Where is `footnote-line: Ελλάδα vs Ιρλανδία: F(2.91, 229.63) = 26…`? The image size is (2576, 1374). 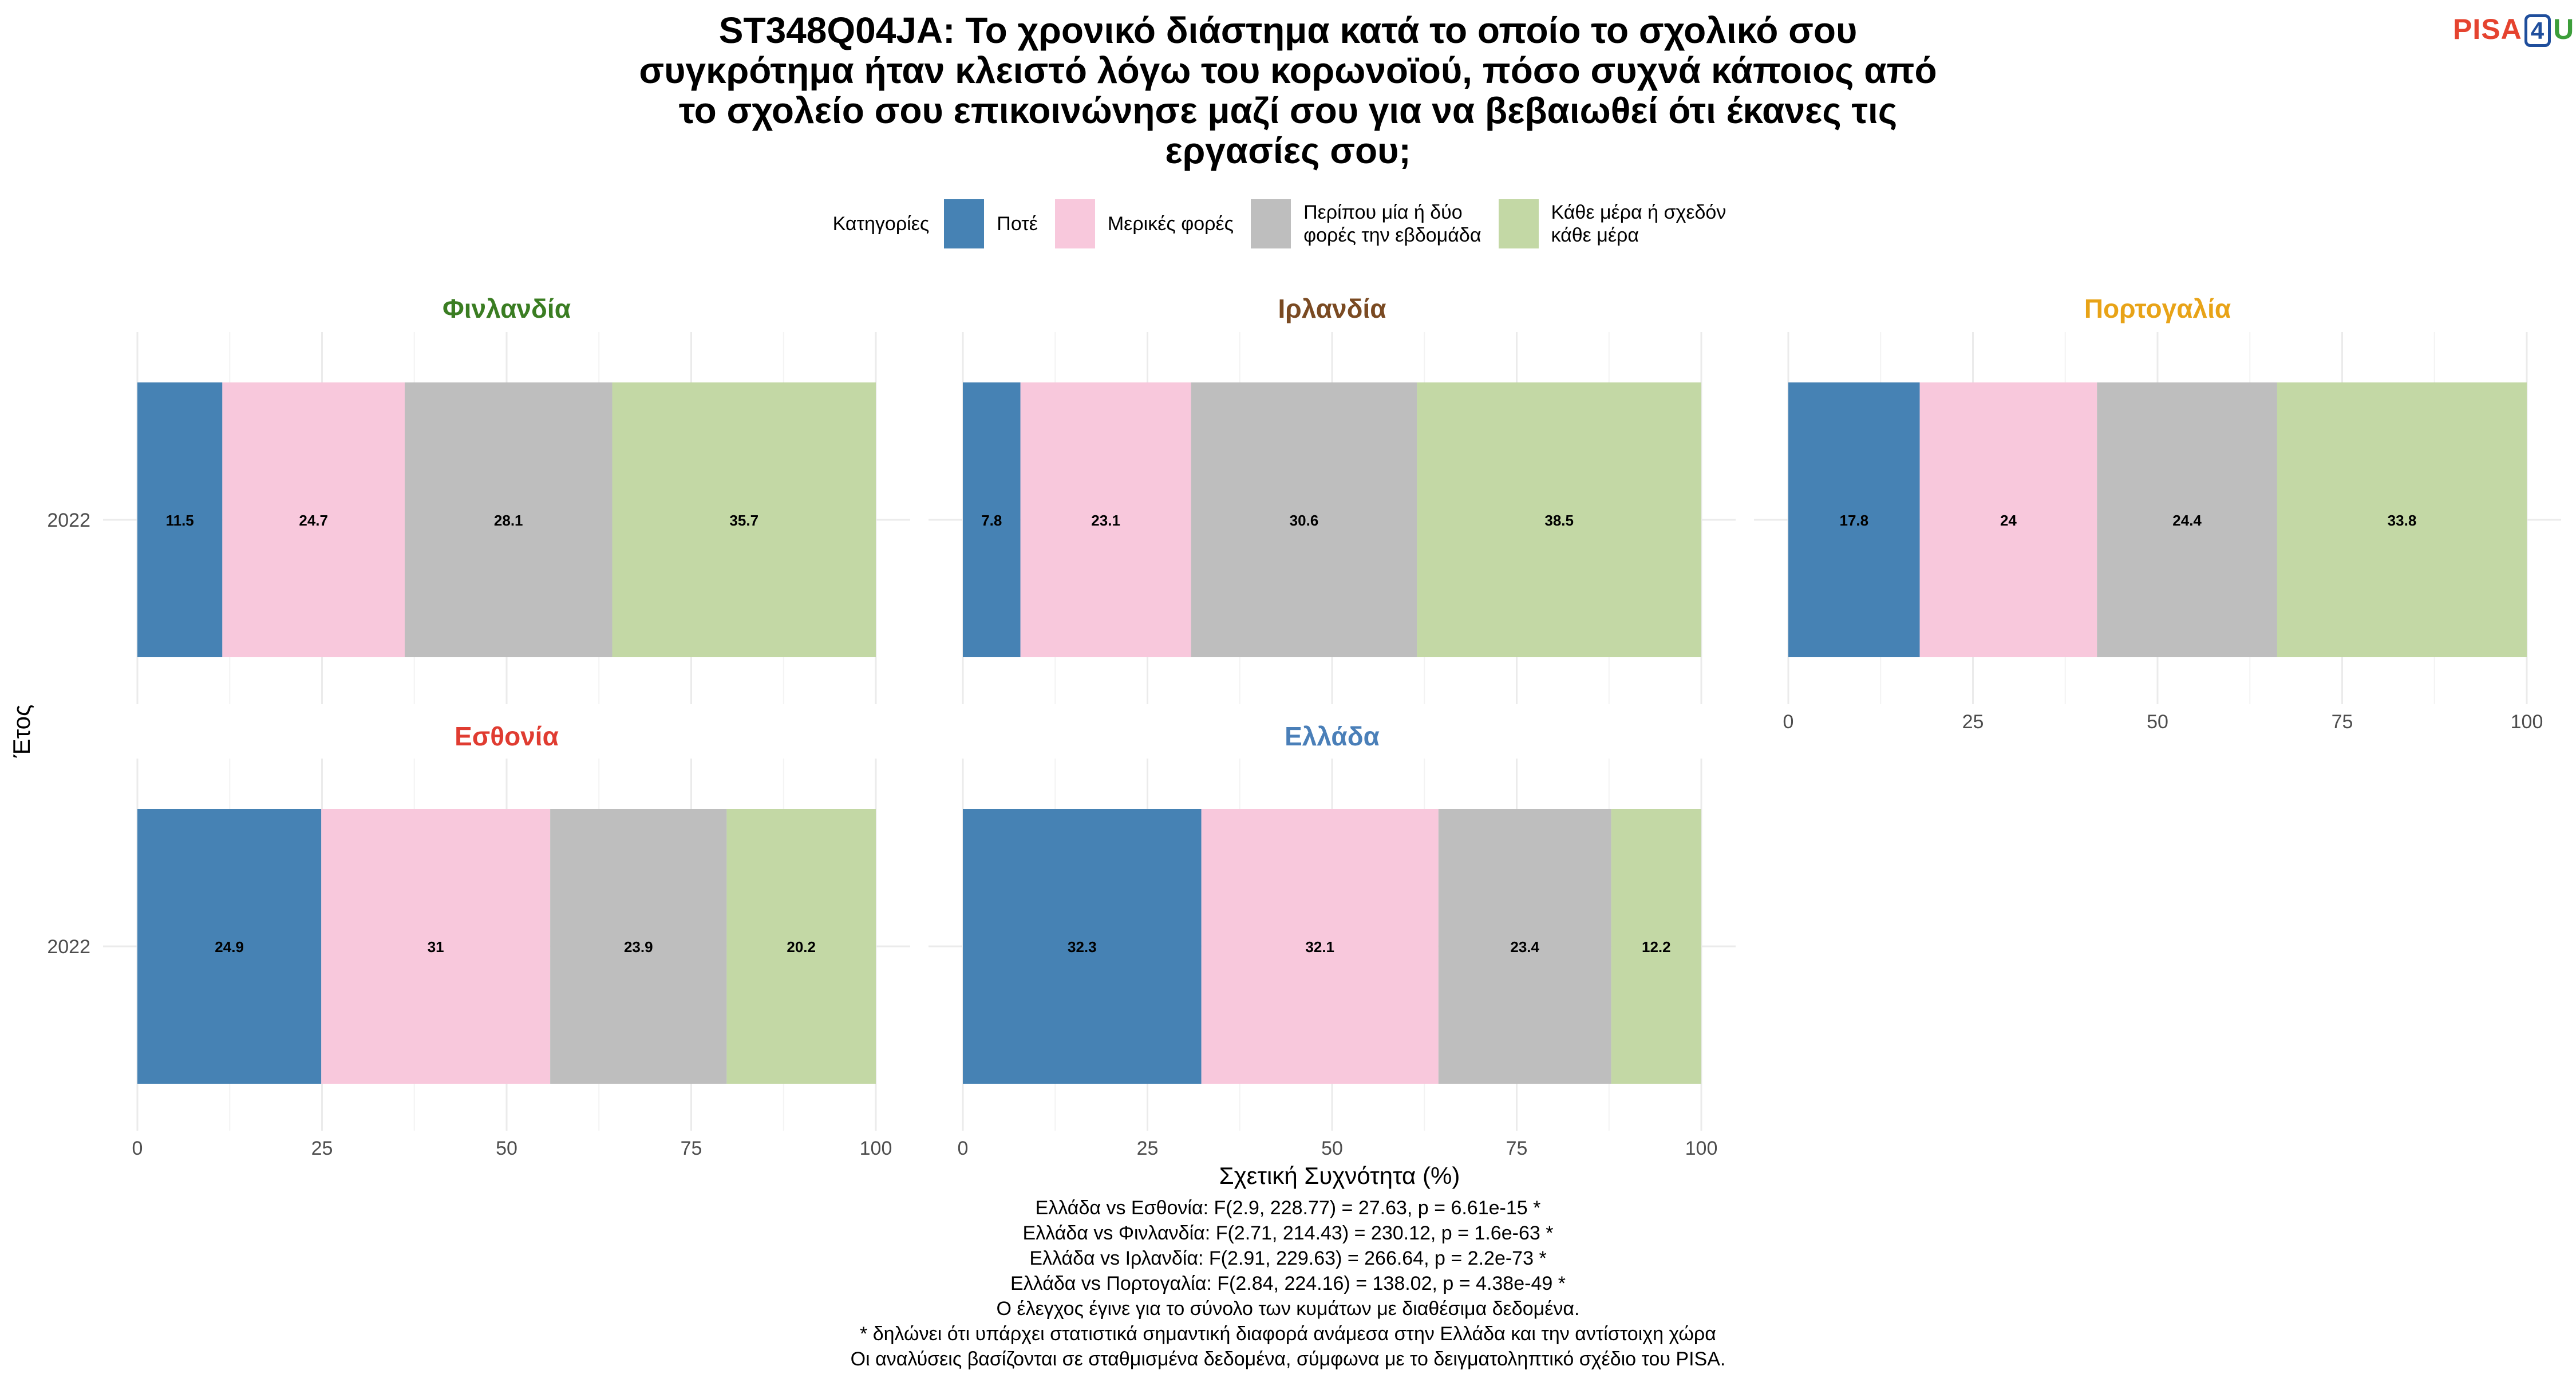 footnote-line: Ελλάδα vs Ιρλανδία: F(2.91, 229.63) = 26… is located at coordinates (1288, 1258).